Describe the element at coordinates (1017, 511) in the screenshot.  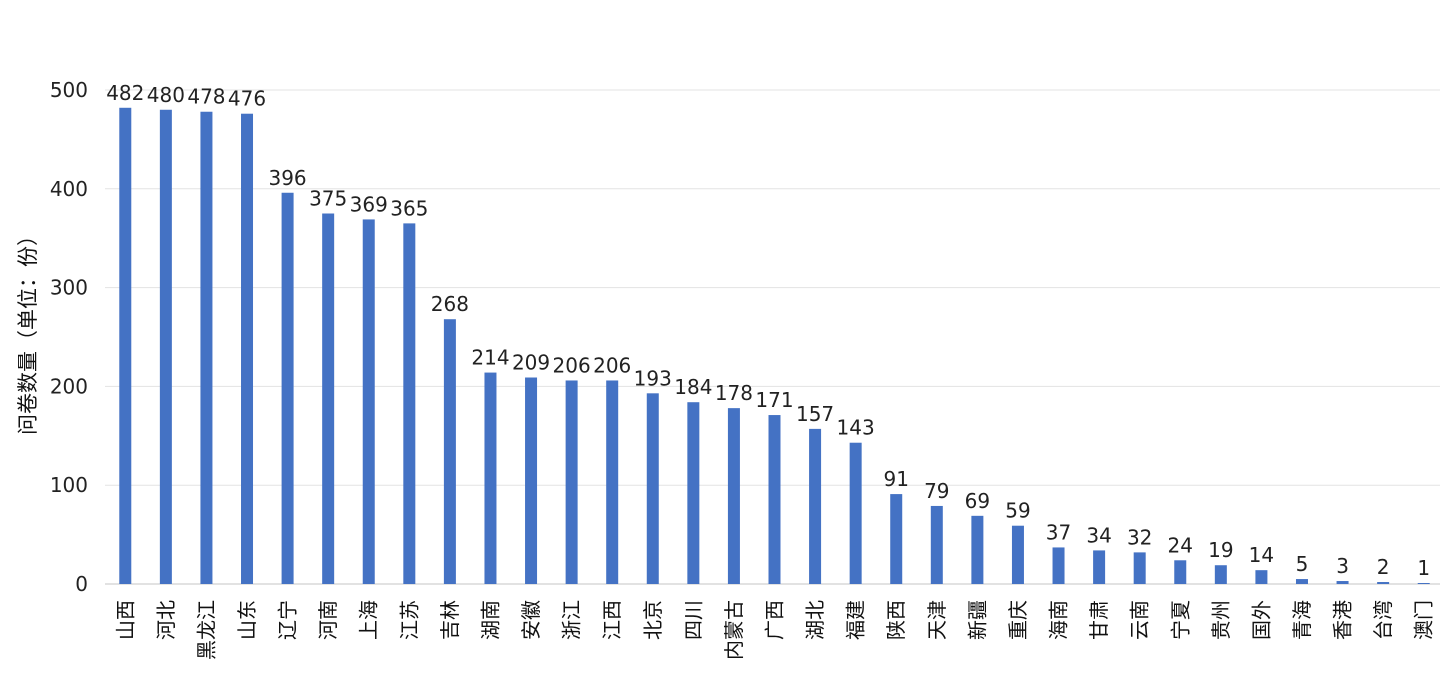
I see `data-label: 59` at that location.